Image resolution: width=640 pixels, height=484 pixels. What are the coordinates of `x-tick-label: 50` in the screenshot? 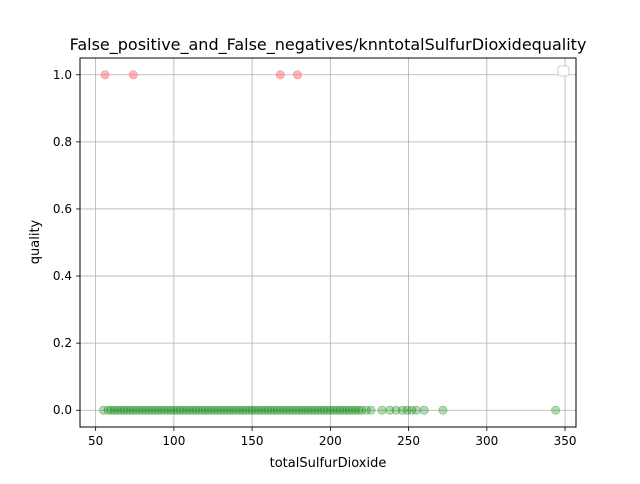 It's located at (95, 441).